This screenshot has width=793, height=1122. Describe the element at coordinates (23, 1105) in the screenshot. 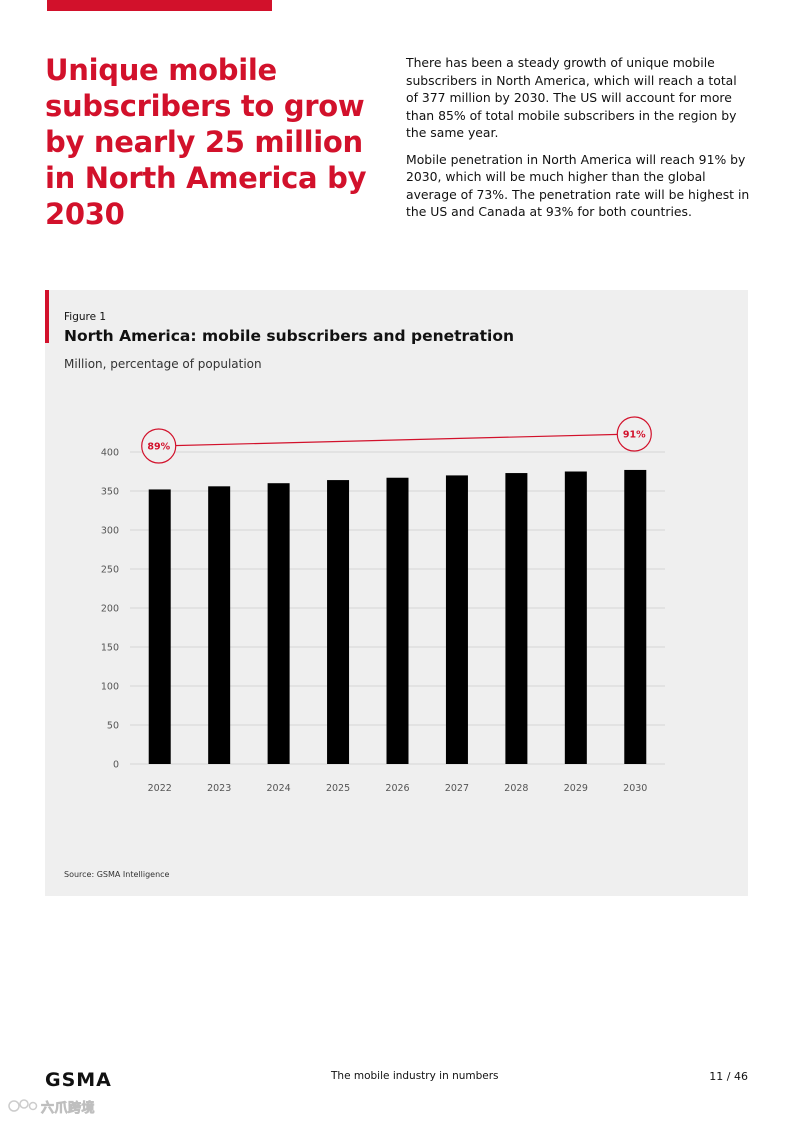

I see `watermark-claw-icon` at that location.